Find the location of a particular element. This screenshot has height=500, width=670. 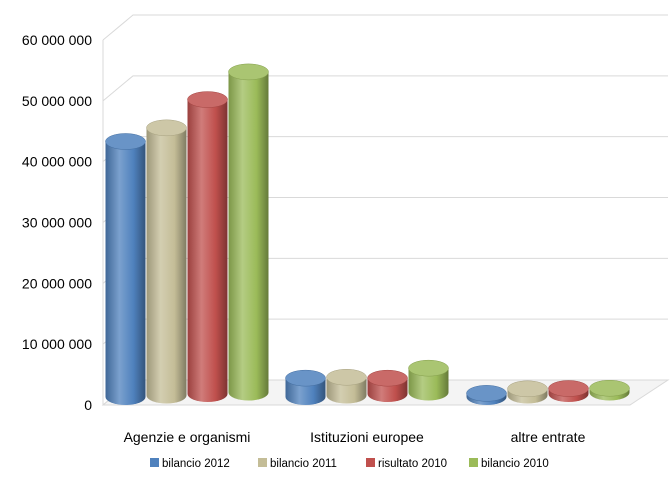

y-tick-label: 60 000 000 is located at coordinates (57, 40).